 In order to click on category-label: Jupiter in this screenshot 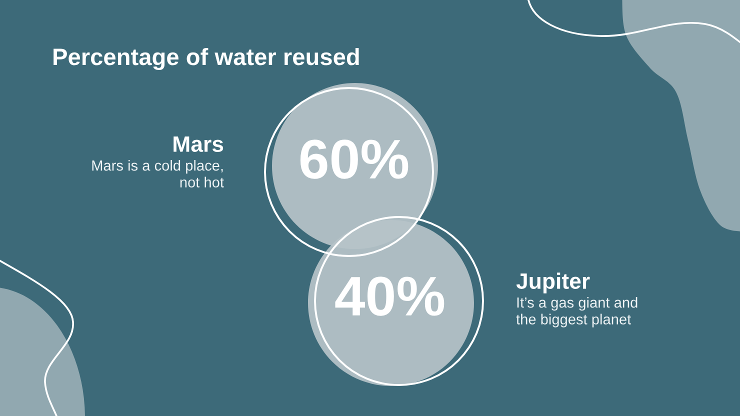, I will do `click(553, 283)`.